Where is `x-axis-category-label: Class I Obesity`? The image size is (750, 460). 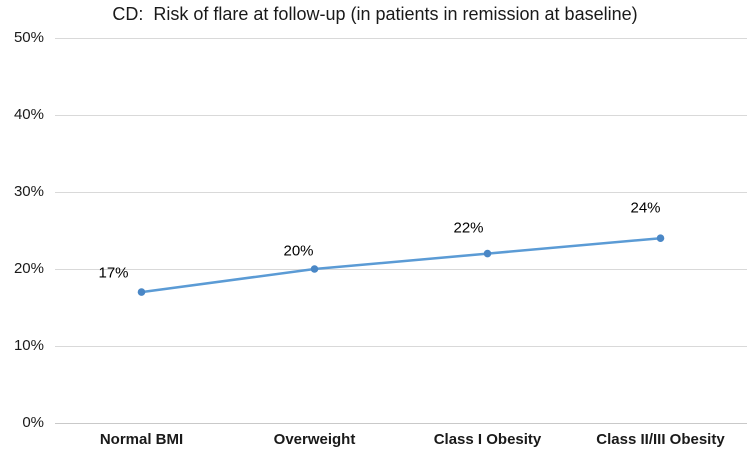 x-axis-category-label: Class I Obesity is located at coordinates (487, 439).